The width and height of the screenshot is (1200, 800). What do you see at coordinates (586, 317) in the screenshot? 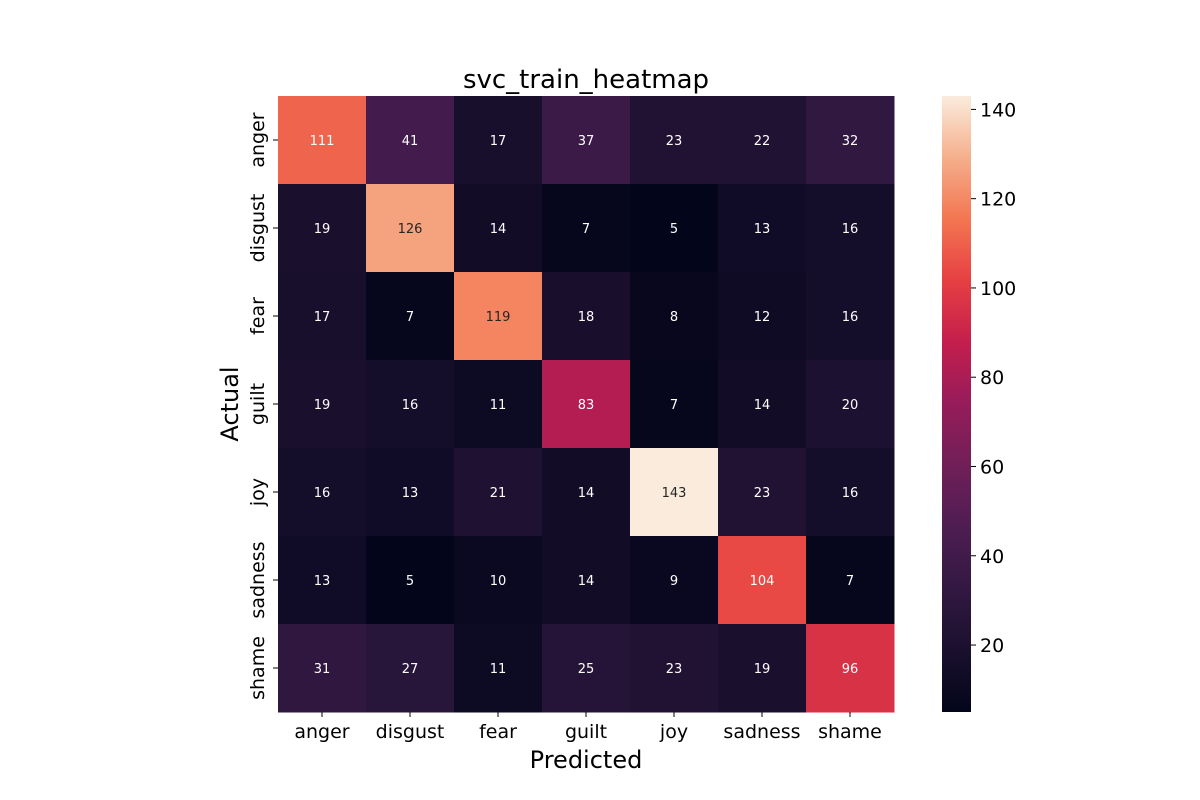
I see `cell-value-label: 18` at bounding box center [586, 317].